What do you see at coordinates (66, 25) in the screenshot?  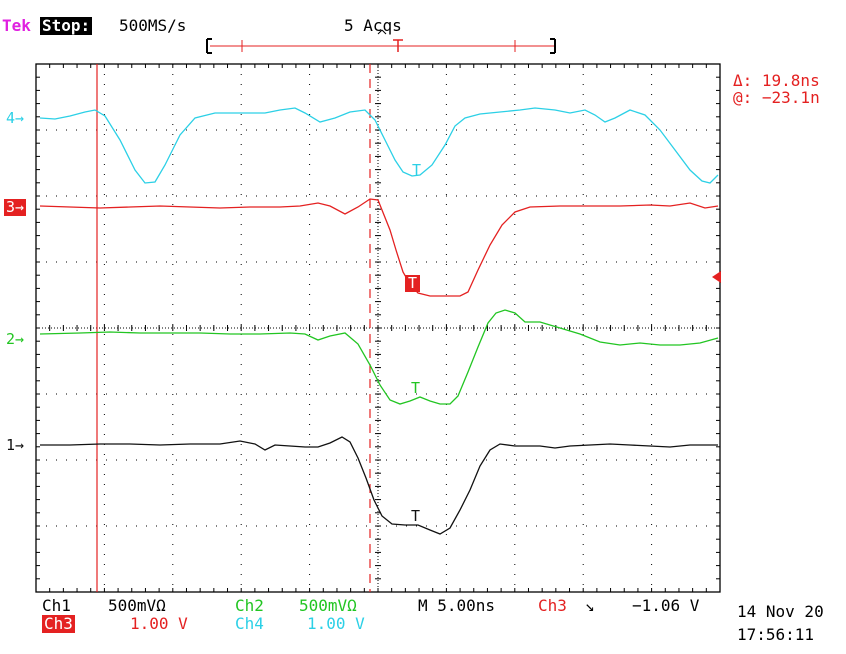 I see `acquisition-state: Stop:` at bounding box center [66, 25].